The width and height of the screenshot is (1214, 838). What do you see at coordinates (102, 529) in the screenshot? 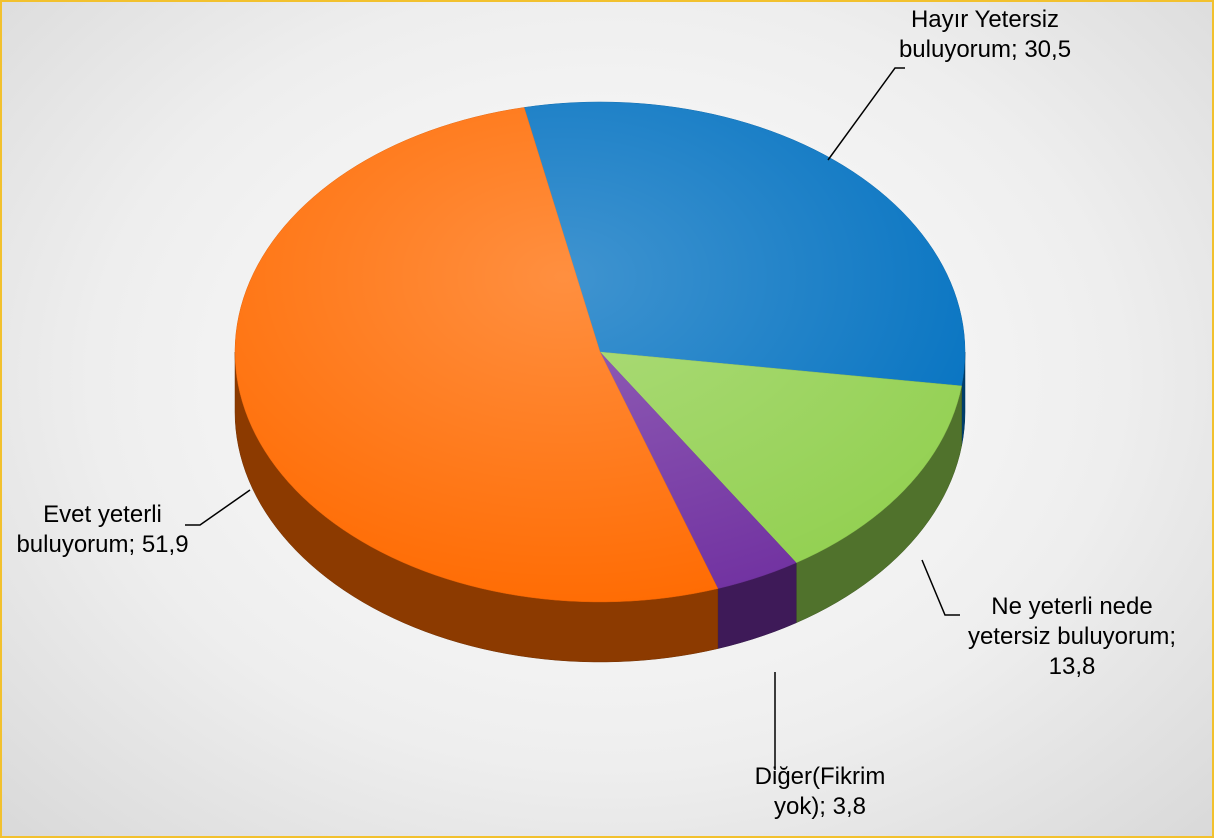
I see `data-label: Evet yeterli buluyorum; 51,9` at bounding box center [102, 529].